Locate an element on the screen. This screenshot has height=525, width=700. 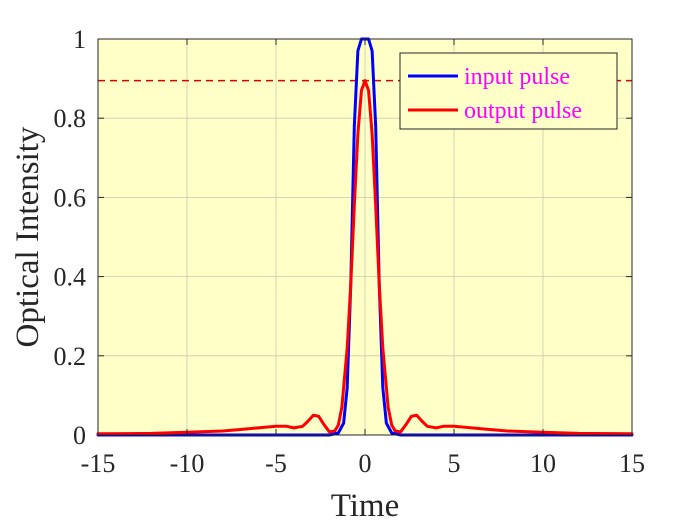
y-tick-labels: 0 0.2 0.4 0.6 0.8 1 is located at coordinates (70, 237).